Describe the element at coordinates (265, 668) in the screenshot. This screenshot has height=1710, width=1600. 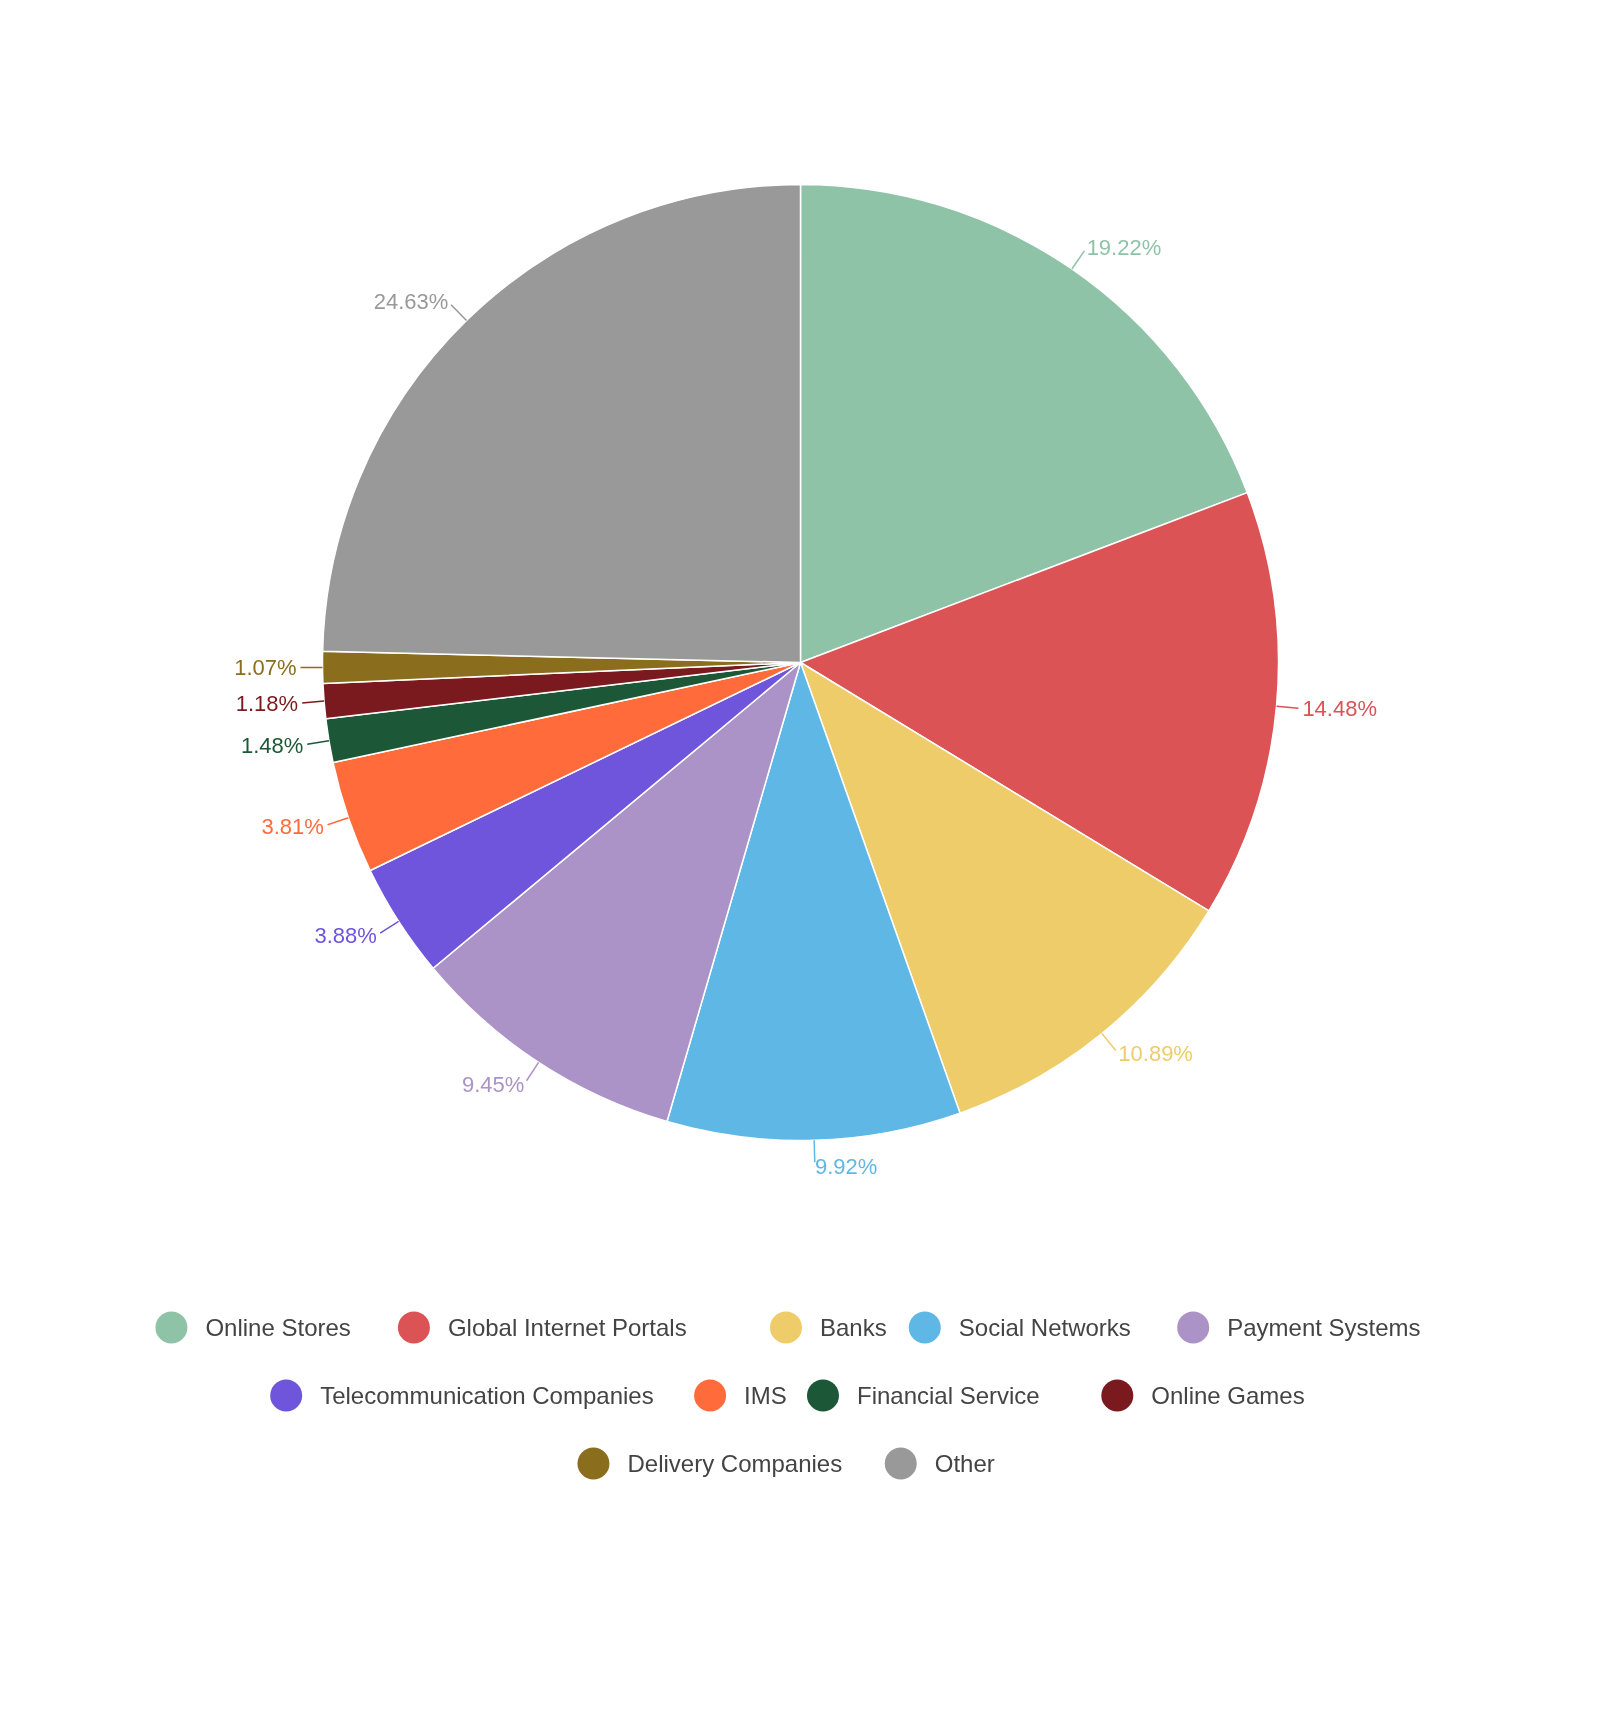
I see `data-label: 1.07%` at that location.